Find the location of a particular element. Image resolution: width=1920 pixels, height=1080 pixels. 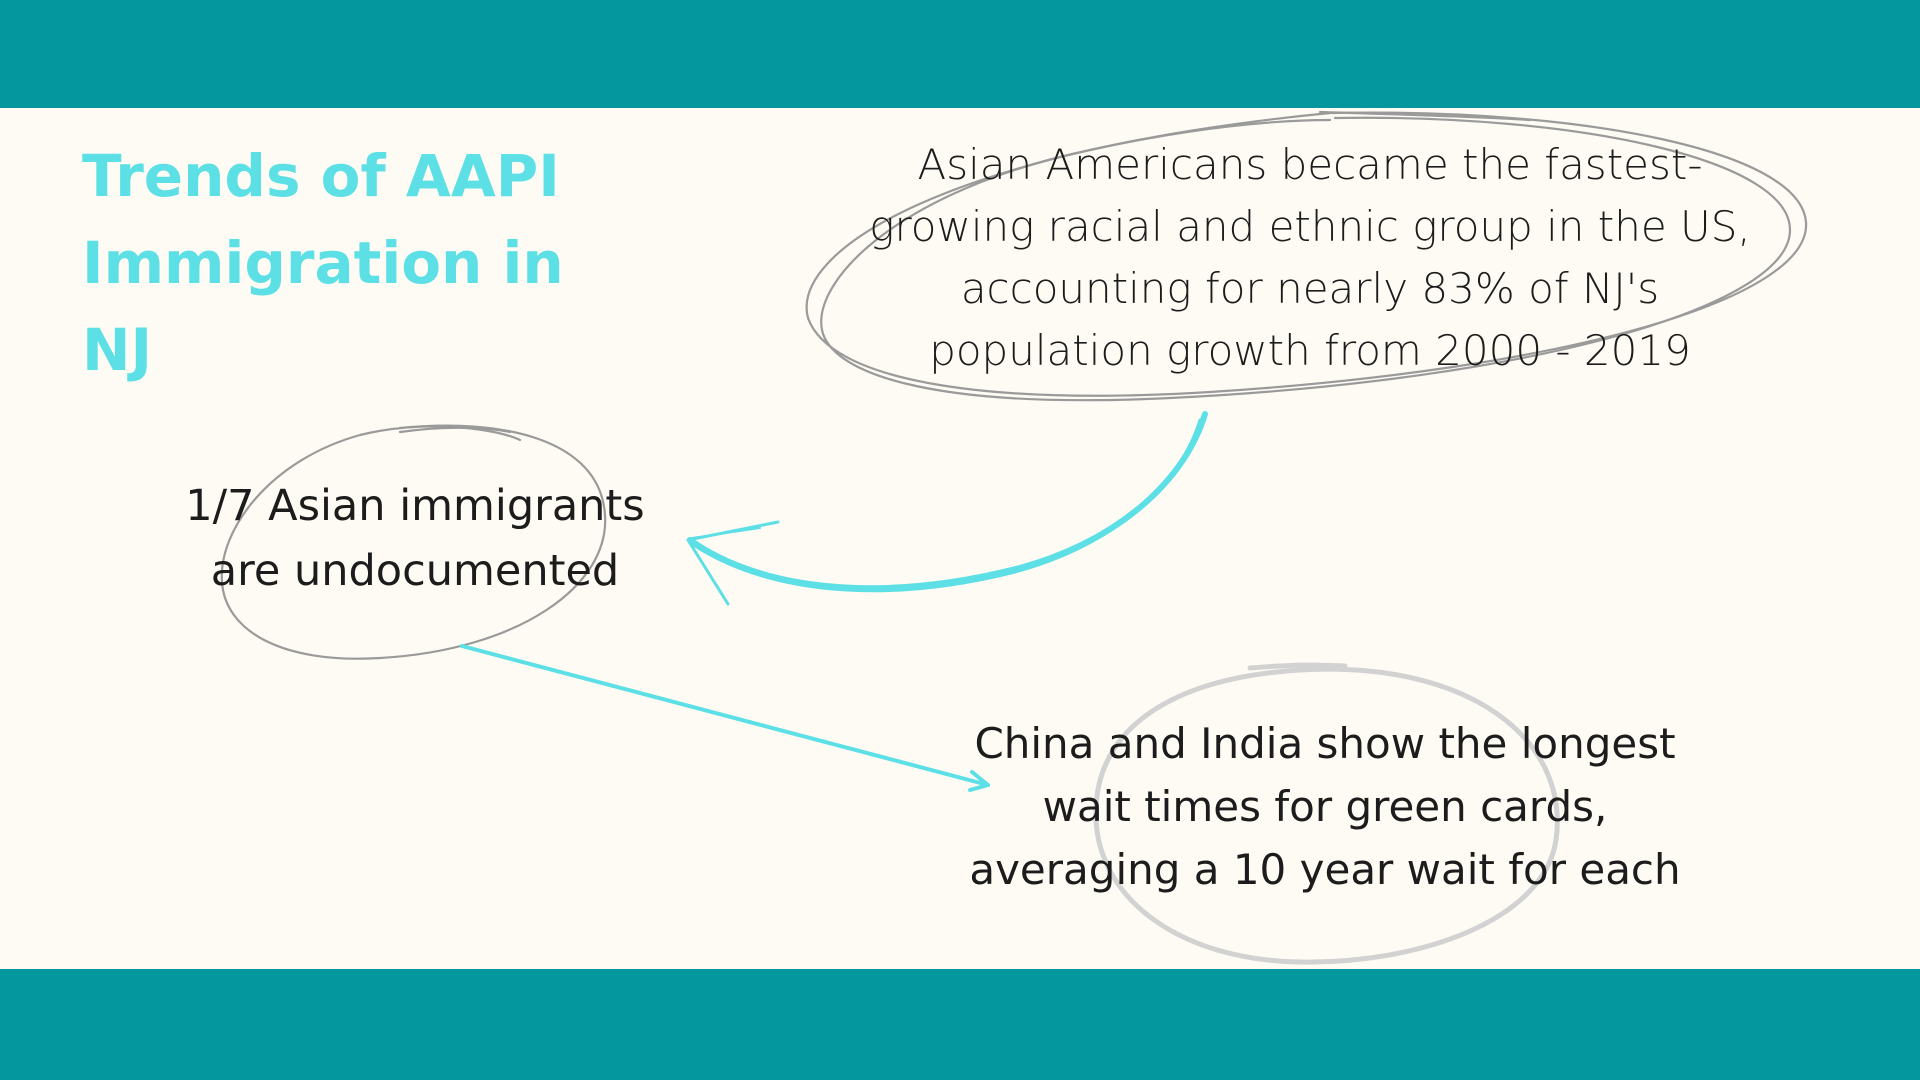

straight-arrow is located at coordinates (725, 718).